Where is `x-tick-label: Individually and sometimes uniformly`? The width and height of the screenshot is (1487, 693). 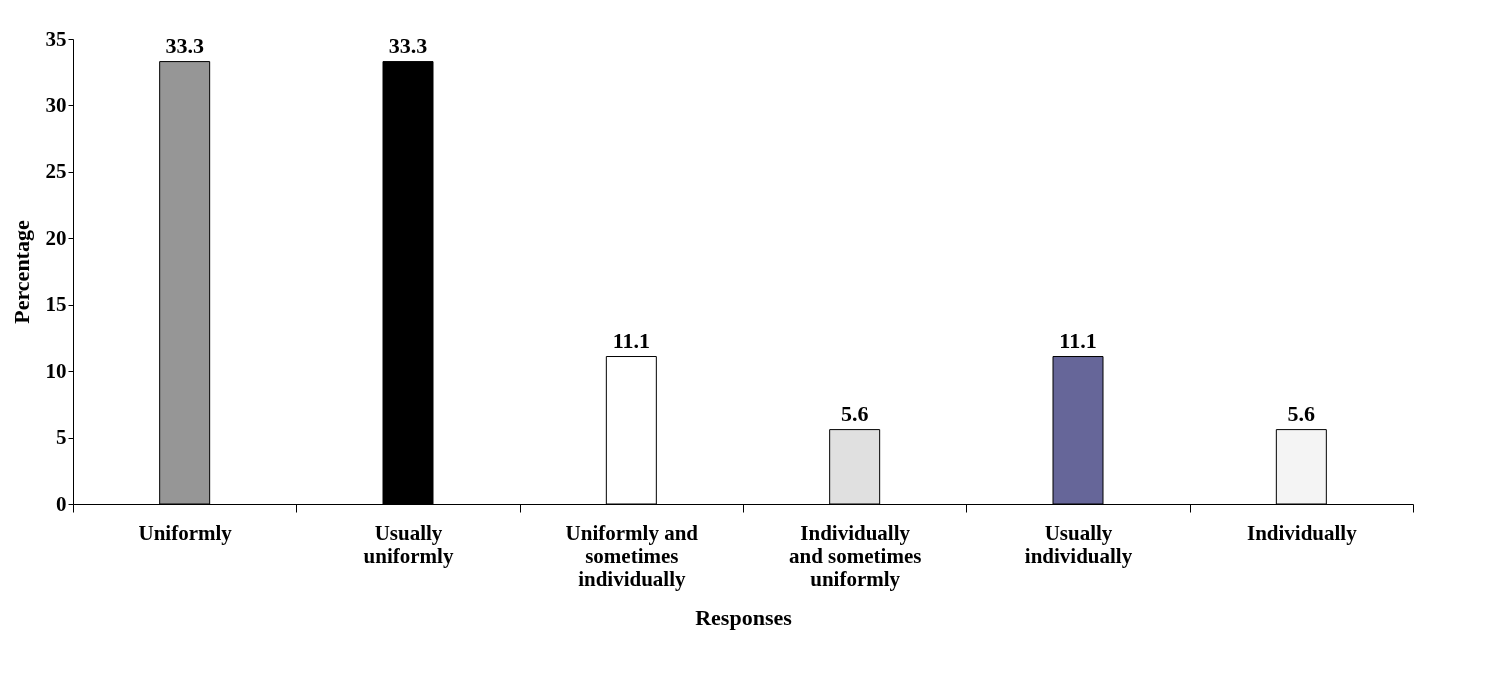 x-tick-label: Individually and sometimes uniformly is located at coordinates (855, 555).